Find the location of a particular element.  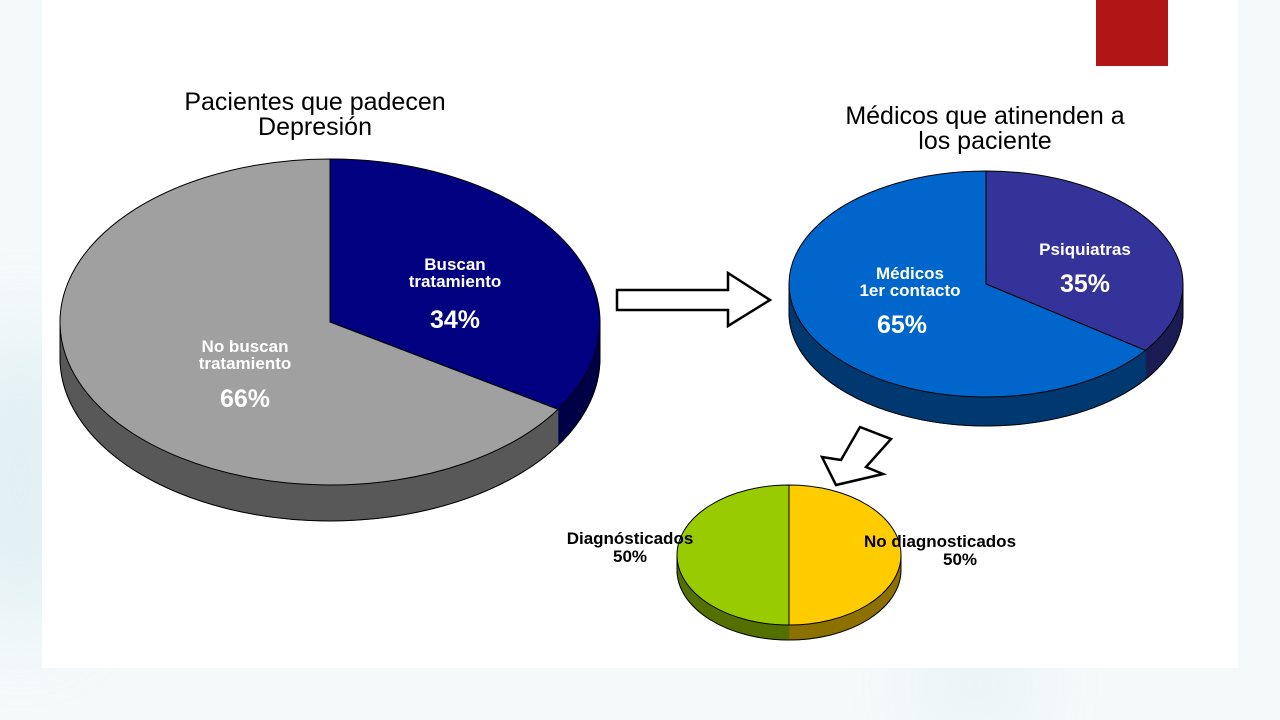

slice-label-buscan: Buscan tratamiento 34% is located at coordinates (455, 294).